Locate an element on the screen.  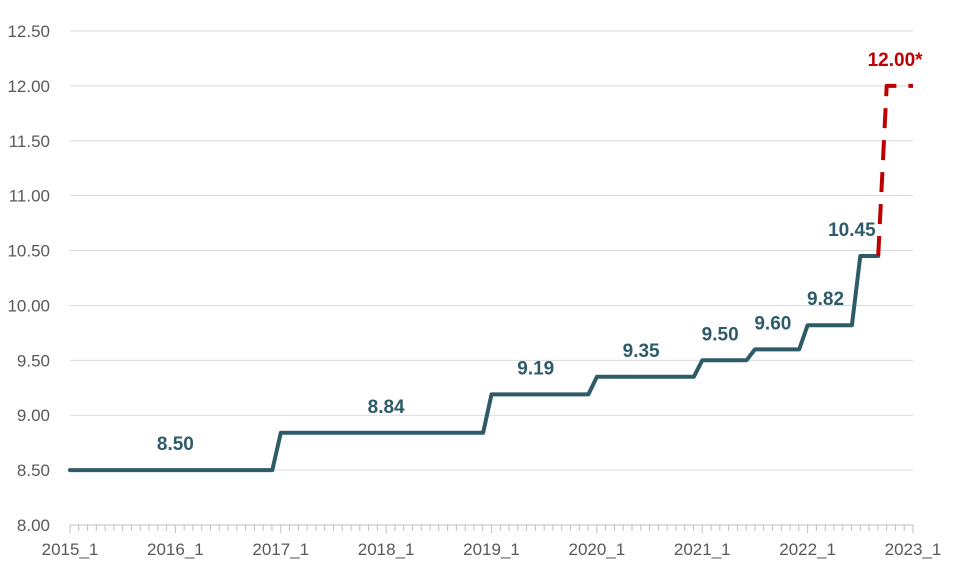
x-tick-label: 2023_1 is located at coordinates (913, 549).